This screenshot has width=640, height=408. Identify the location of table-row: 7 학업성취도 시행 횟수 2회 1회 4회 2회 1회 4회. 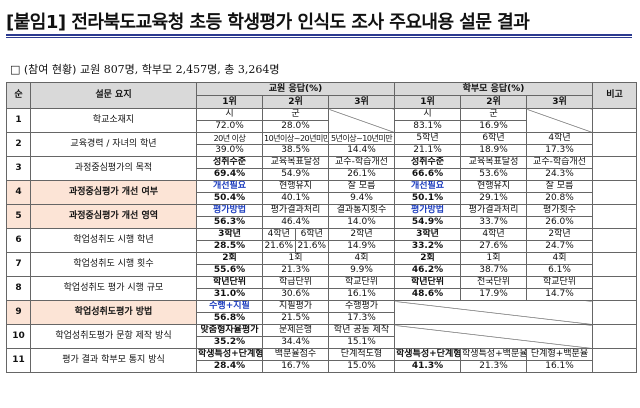
(322, 264).